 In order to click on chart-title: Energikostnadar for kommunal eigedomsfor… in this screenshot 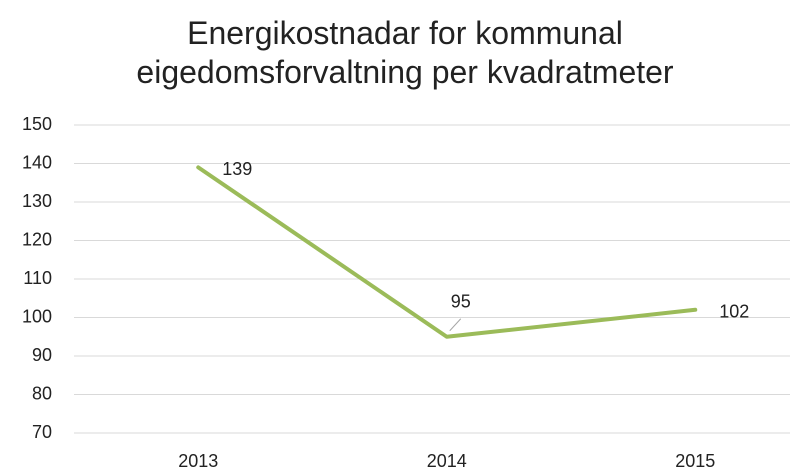, I will do `click(405, 52)`.